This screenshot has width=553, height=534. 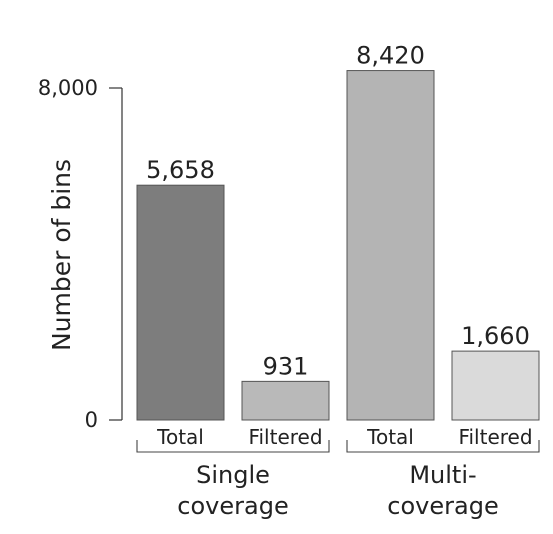 I want to click on group-label: Multi-, so click(x=442, y=475).